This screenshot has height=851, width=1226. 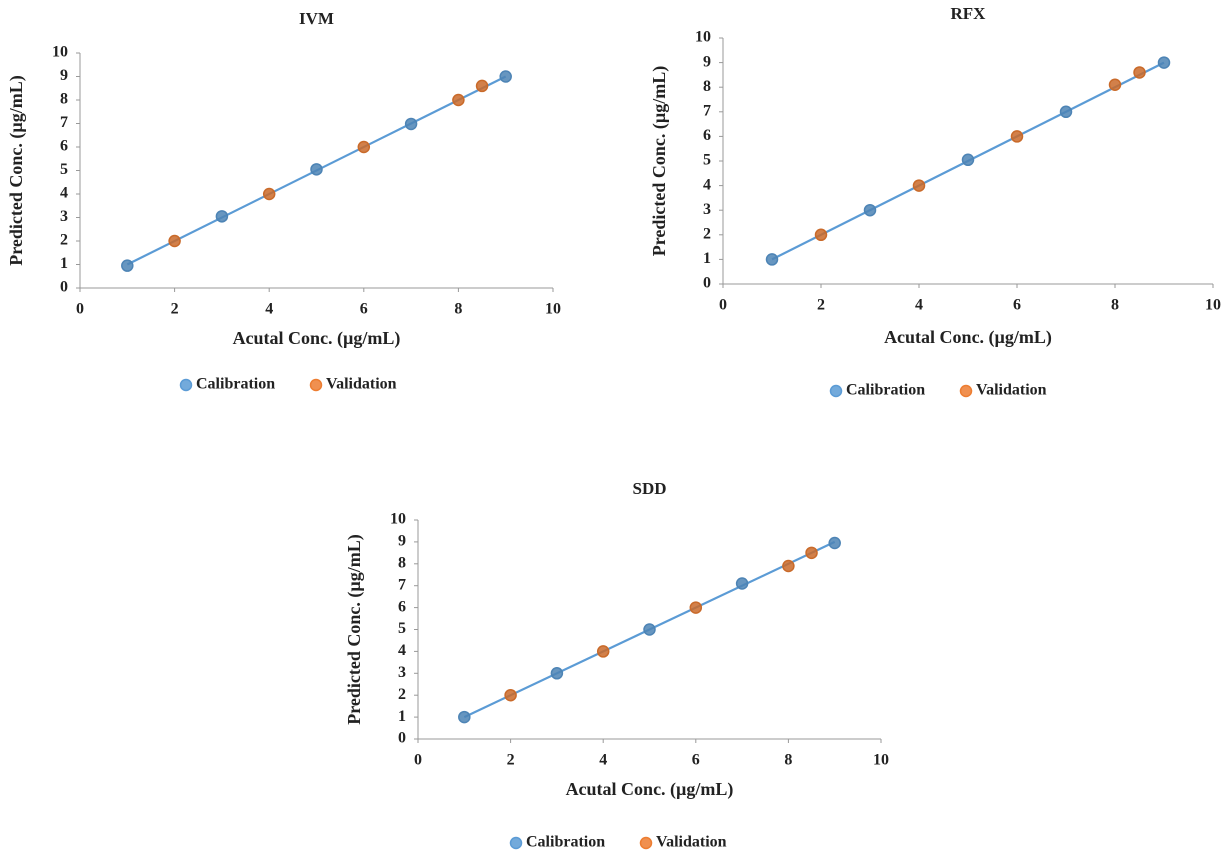 I want to click on chart-title: RFX, so click(x=969, y=13).